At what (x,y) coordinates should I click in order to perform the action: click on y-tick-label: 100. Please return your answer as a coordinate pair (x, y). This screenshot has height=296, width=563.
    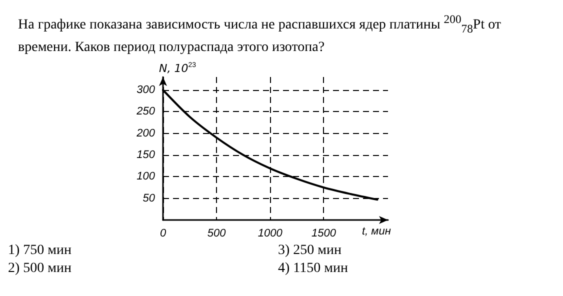
    Looking at the image, I should click on (146, 177).